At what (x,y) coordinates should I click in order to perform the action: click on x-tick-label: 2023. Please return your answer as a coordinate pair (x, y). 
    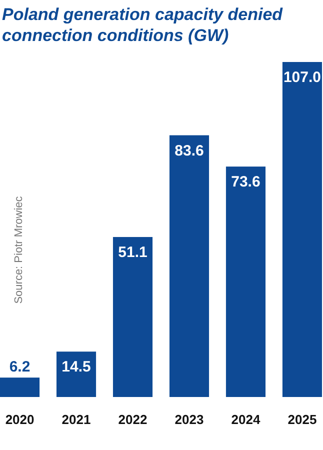
    Looking at the image, I should click on (189, 420).